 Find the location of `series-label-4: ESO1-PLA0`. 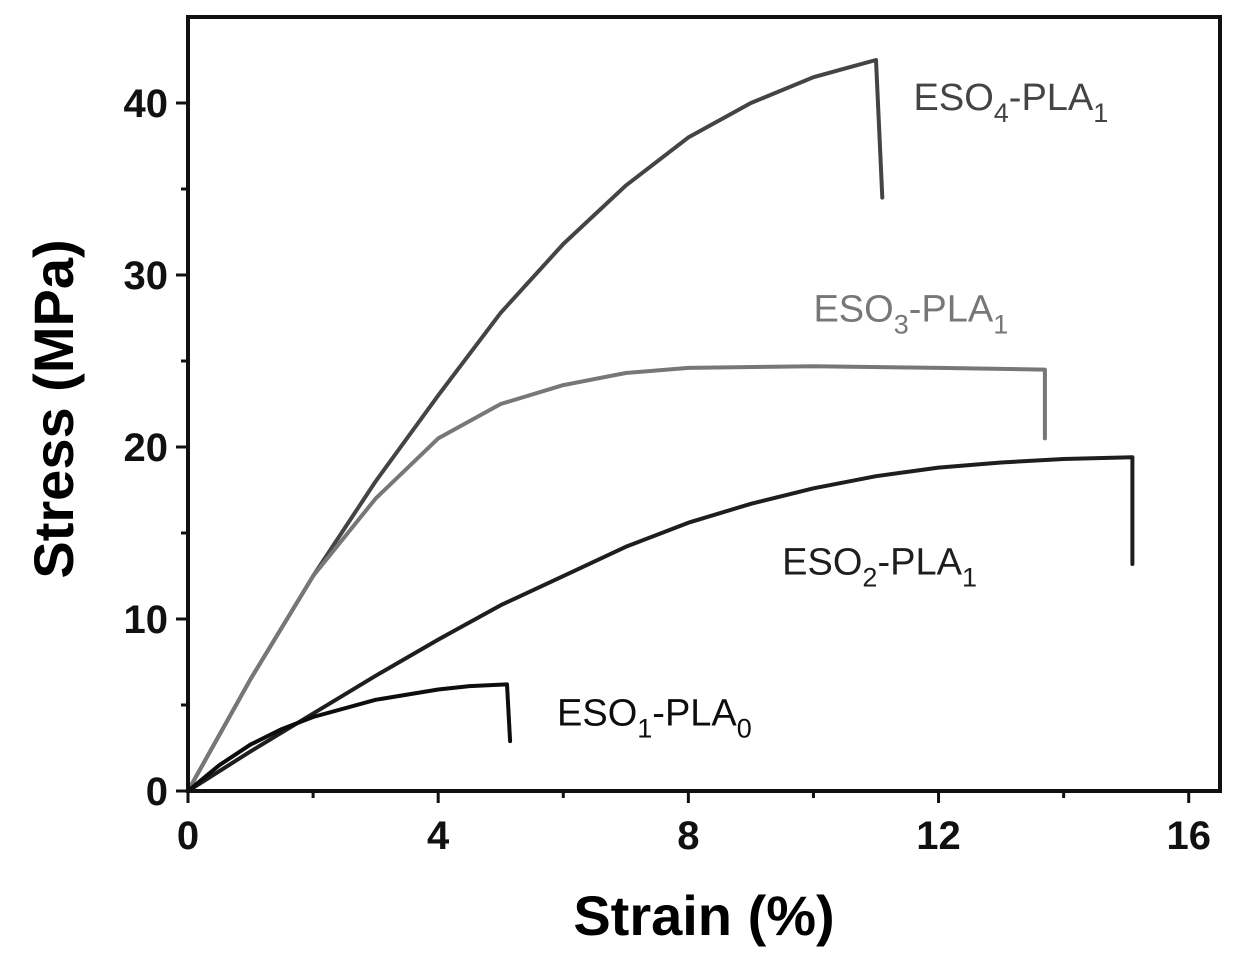

series-label-4: ESO1-PLA0 is located at coordinates (654, 718).